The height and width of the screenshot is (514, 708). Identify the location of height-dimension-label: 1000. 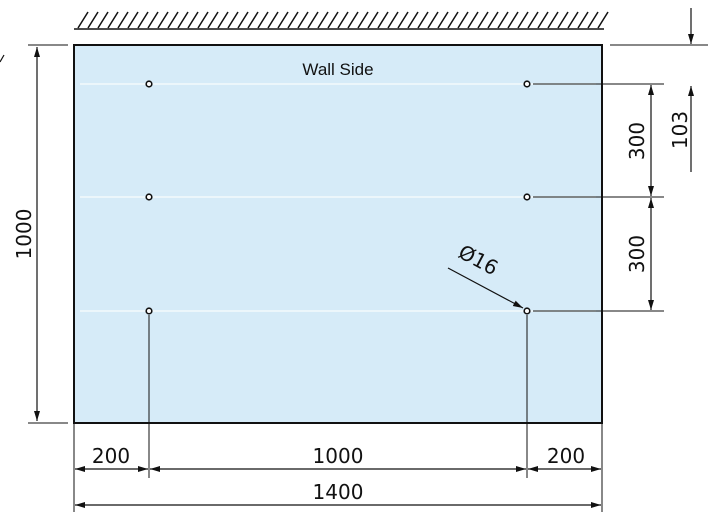
(24, 234).